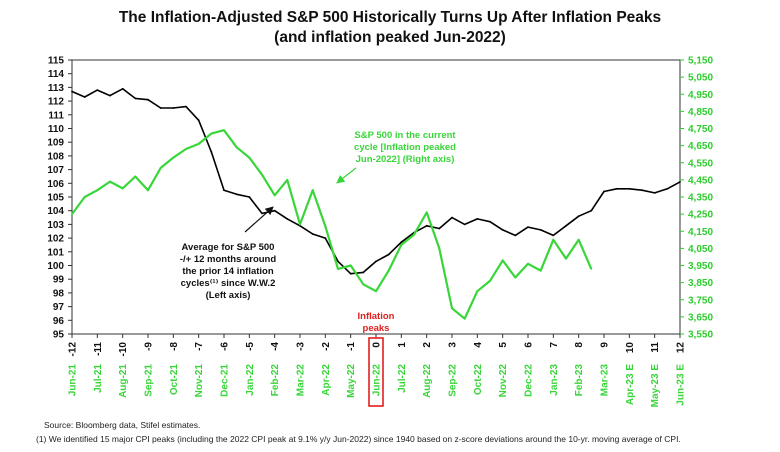 Image resolution: width=780 pixels, height=452 pixels. I want to click on right-tick-label: 4,550, so click(700, 163).